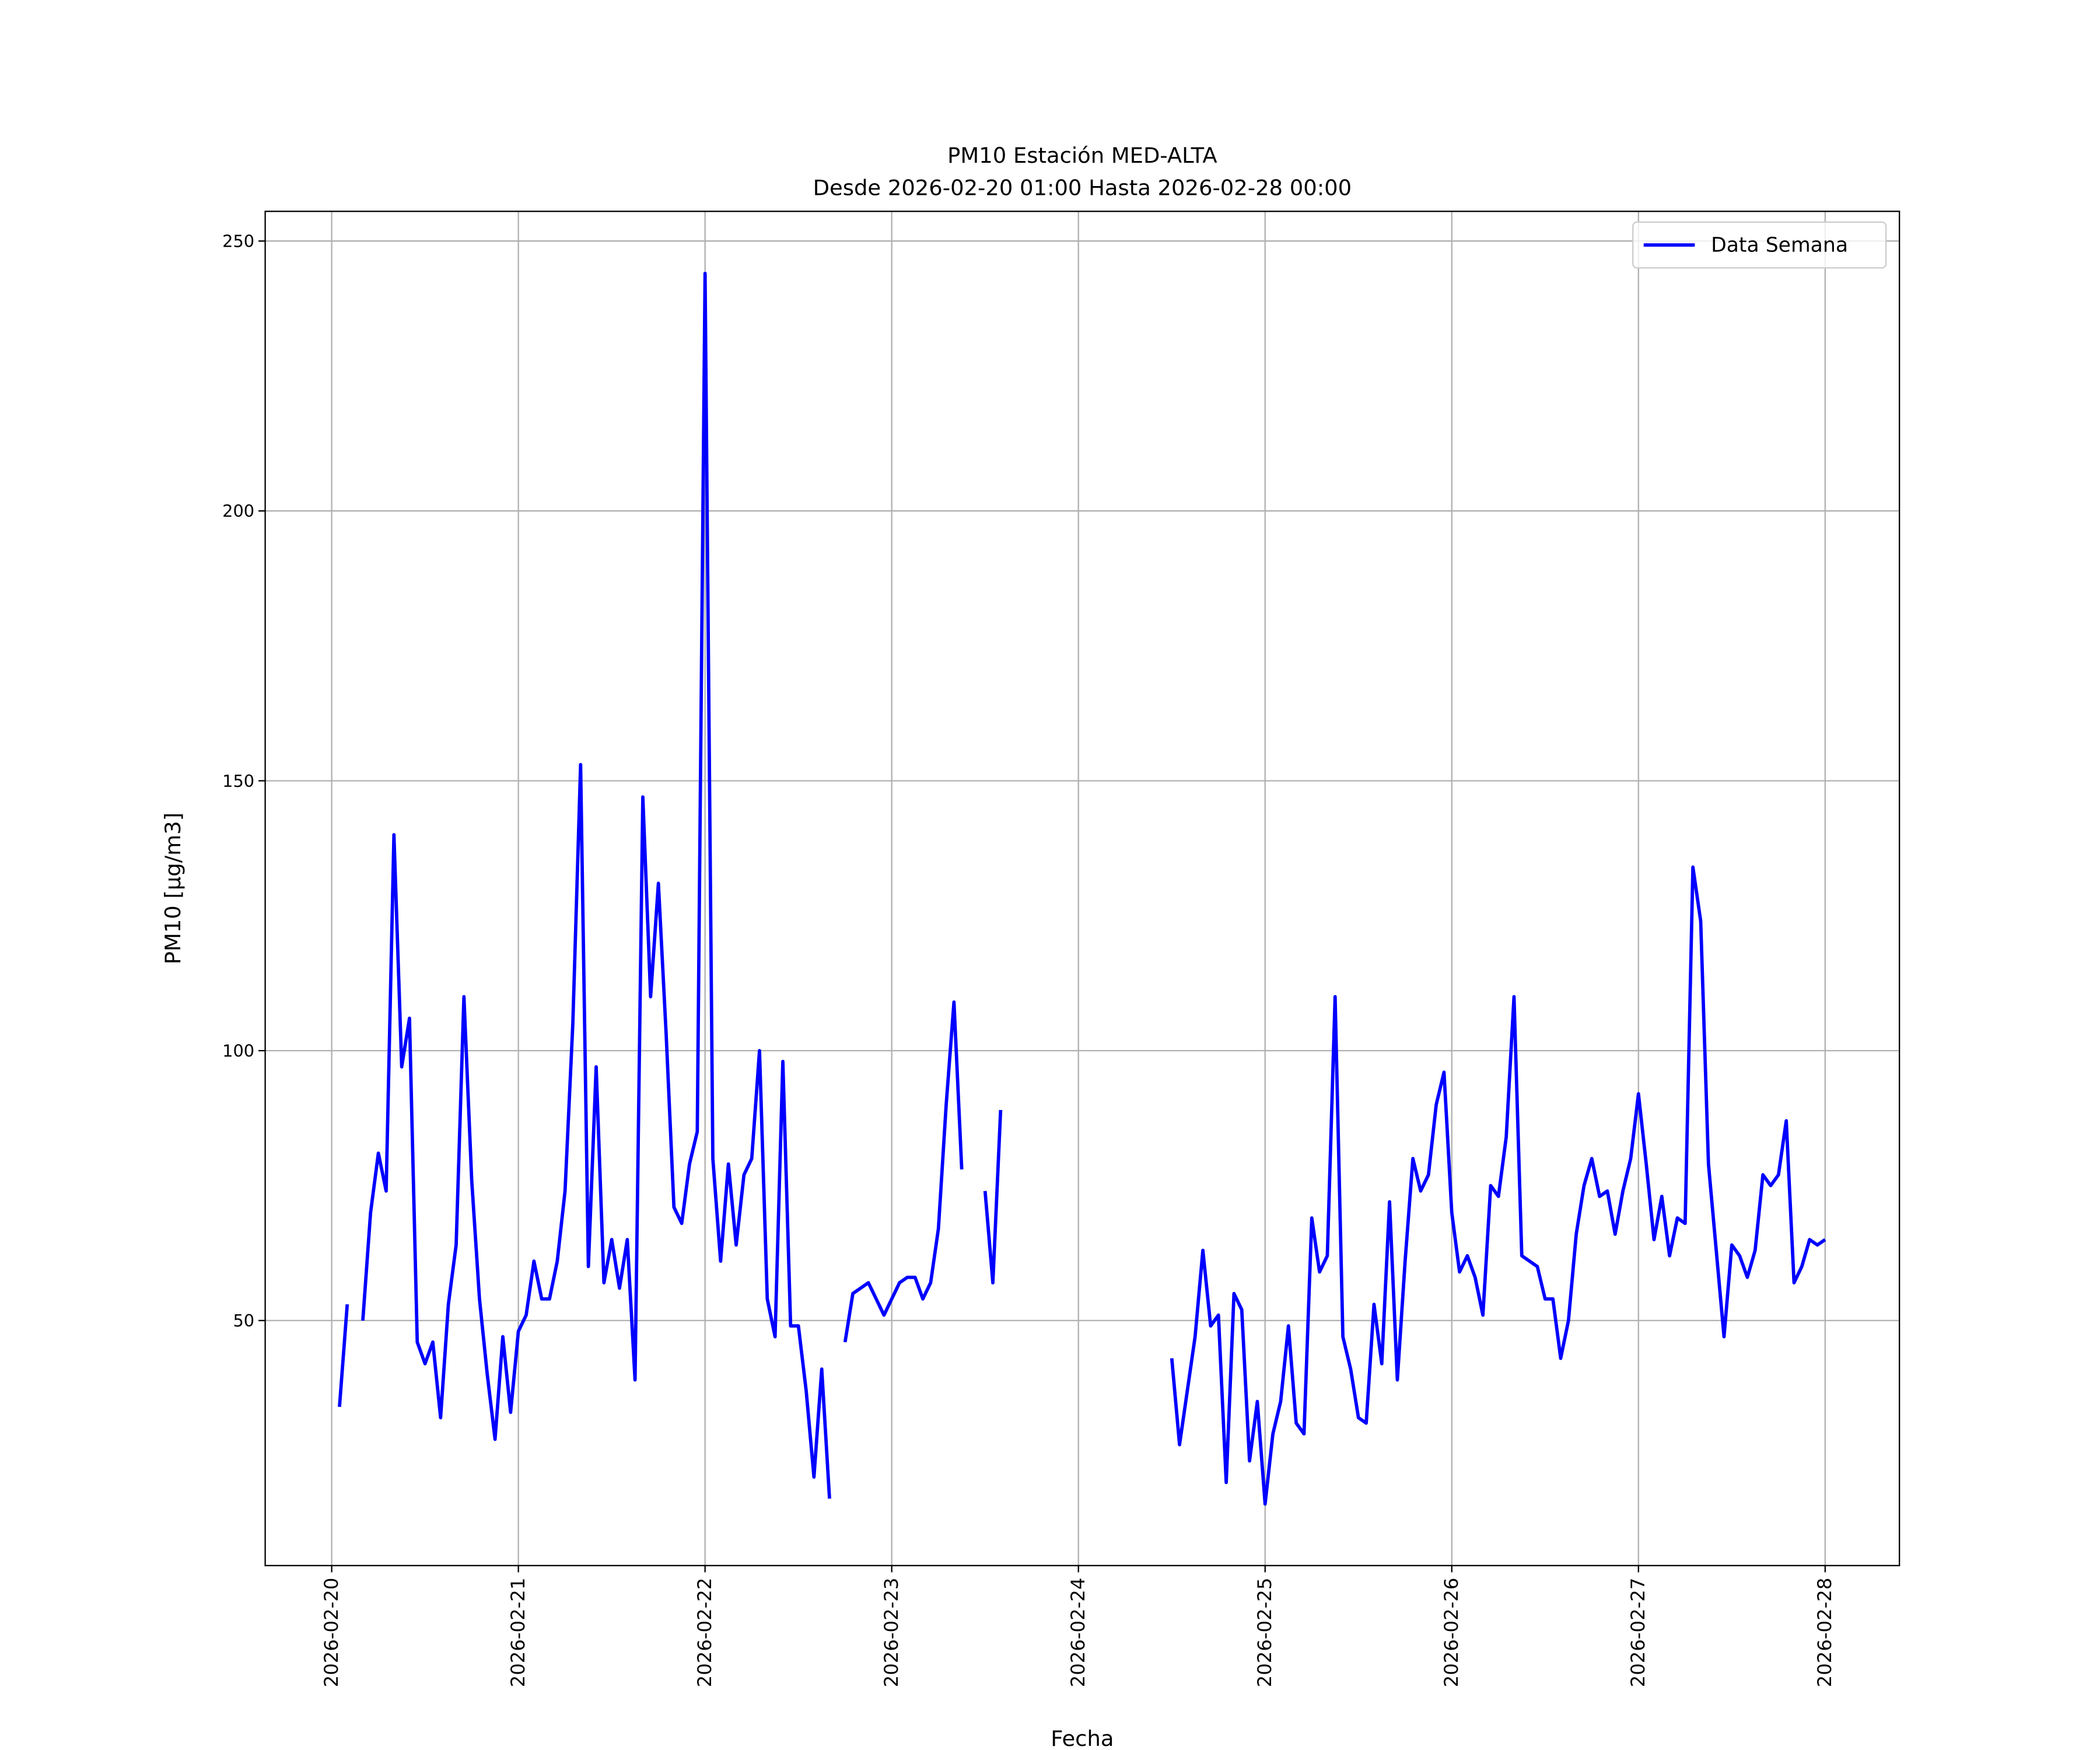  I want to click on x-tick-label: 2026-02-22, so click(705, 1633).